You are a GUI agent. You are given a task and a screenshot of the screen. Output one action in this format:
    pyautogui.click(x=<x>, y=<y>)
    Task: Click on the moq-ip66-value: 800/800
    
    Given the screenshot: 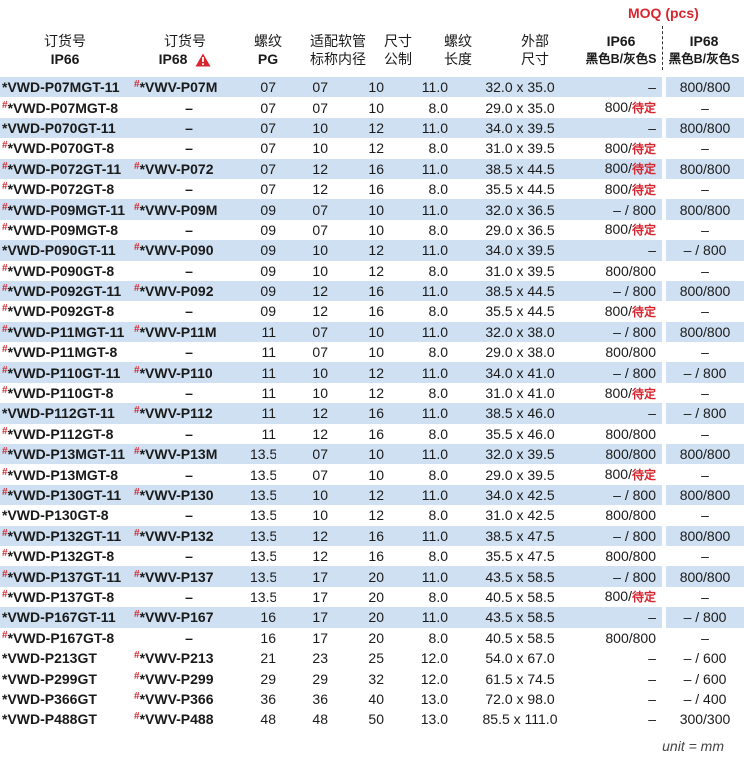 What is the action you would take?
    pyautogui.click(x=630, y=433)
    